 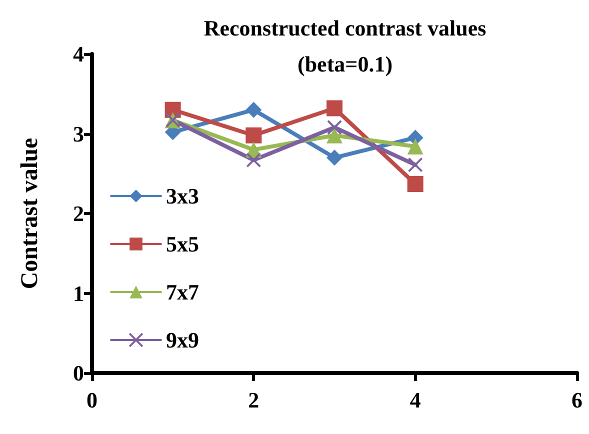 What do you see at coordinates (78, 373) in the screenshot?
I see `y-tick-label: 0` at bounding box center [78, 373].